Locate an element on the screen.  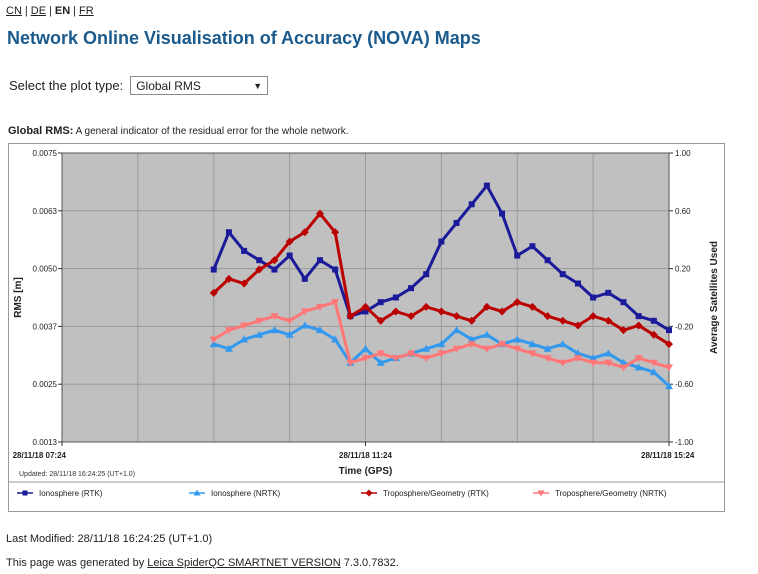
legend-label: Ionosphere (RTK) is located at coordinates (71, 493).